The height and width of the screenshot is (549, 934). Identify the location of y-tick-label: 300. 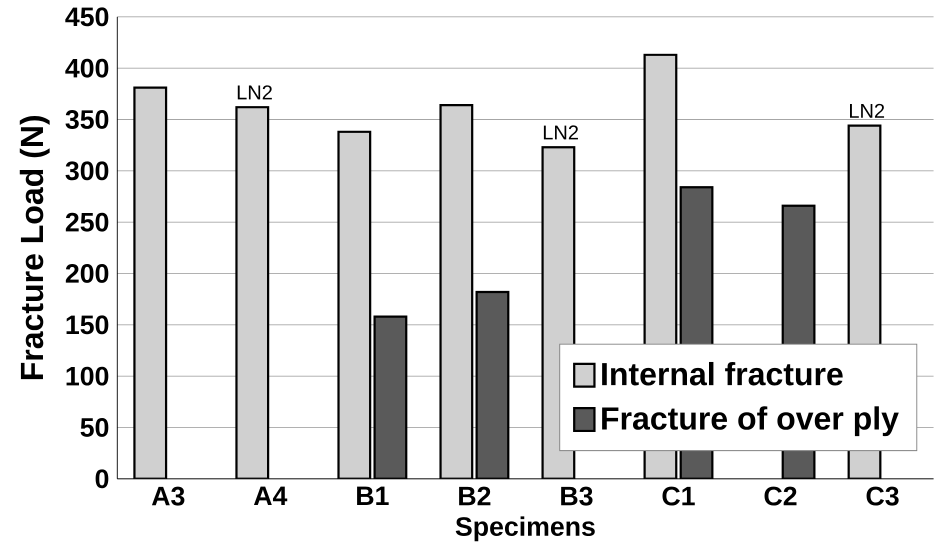
(87, 171).